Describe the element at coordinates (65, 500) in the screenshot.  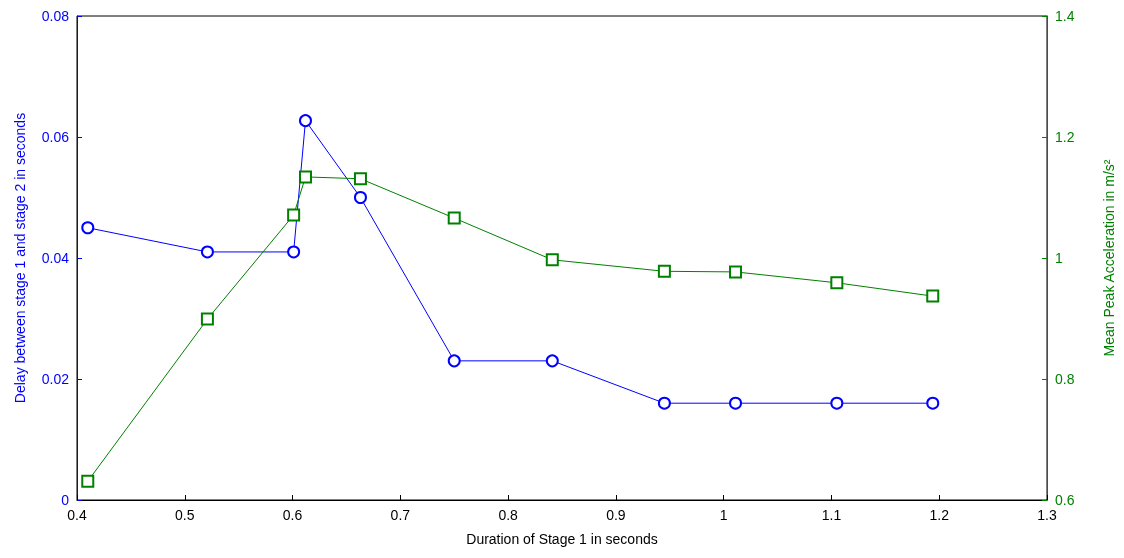
I see `y-tick-label: 0` at that location.